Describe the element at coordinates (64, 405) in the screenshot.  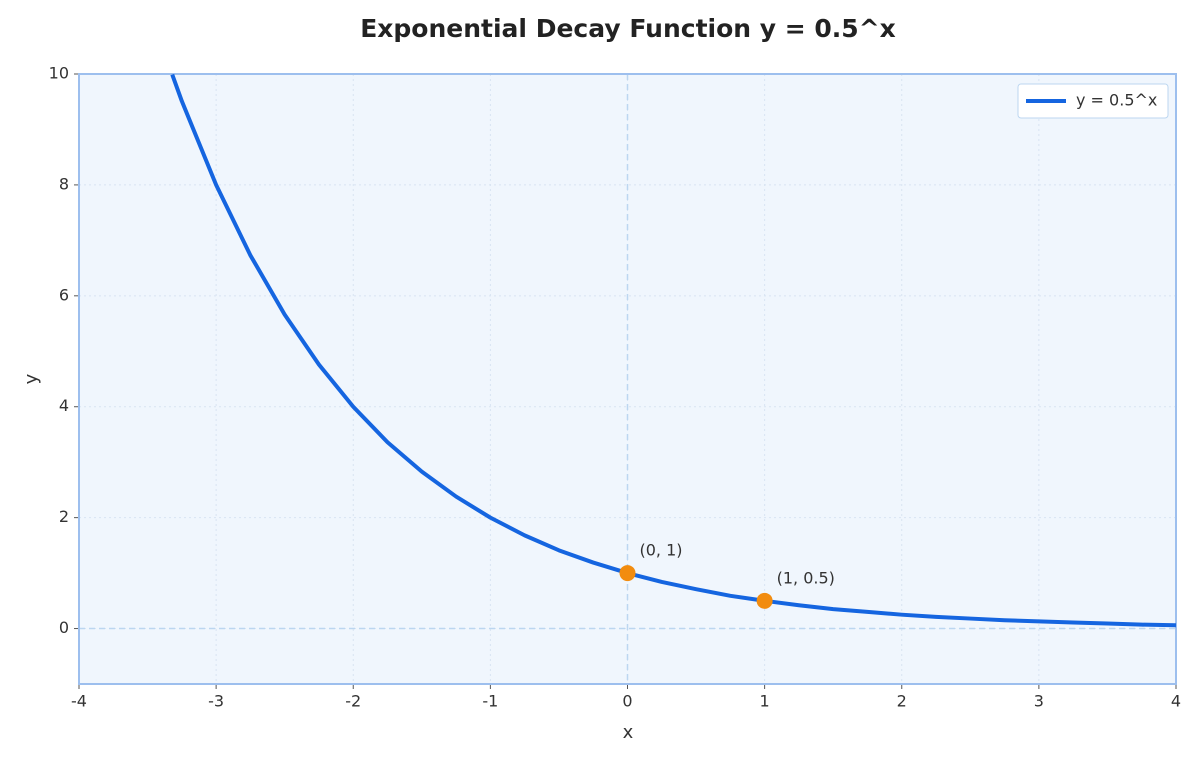
I see `y-tick-label: 4` at that location.